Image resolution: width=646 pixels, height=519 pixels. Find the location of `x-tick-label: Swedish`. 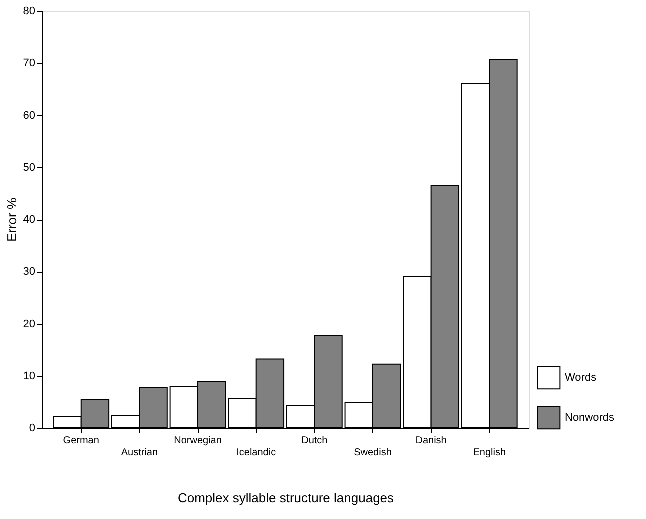

x-tick-label: Swedish is located at coordinates (373, 453).